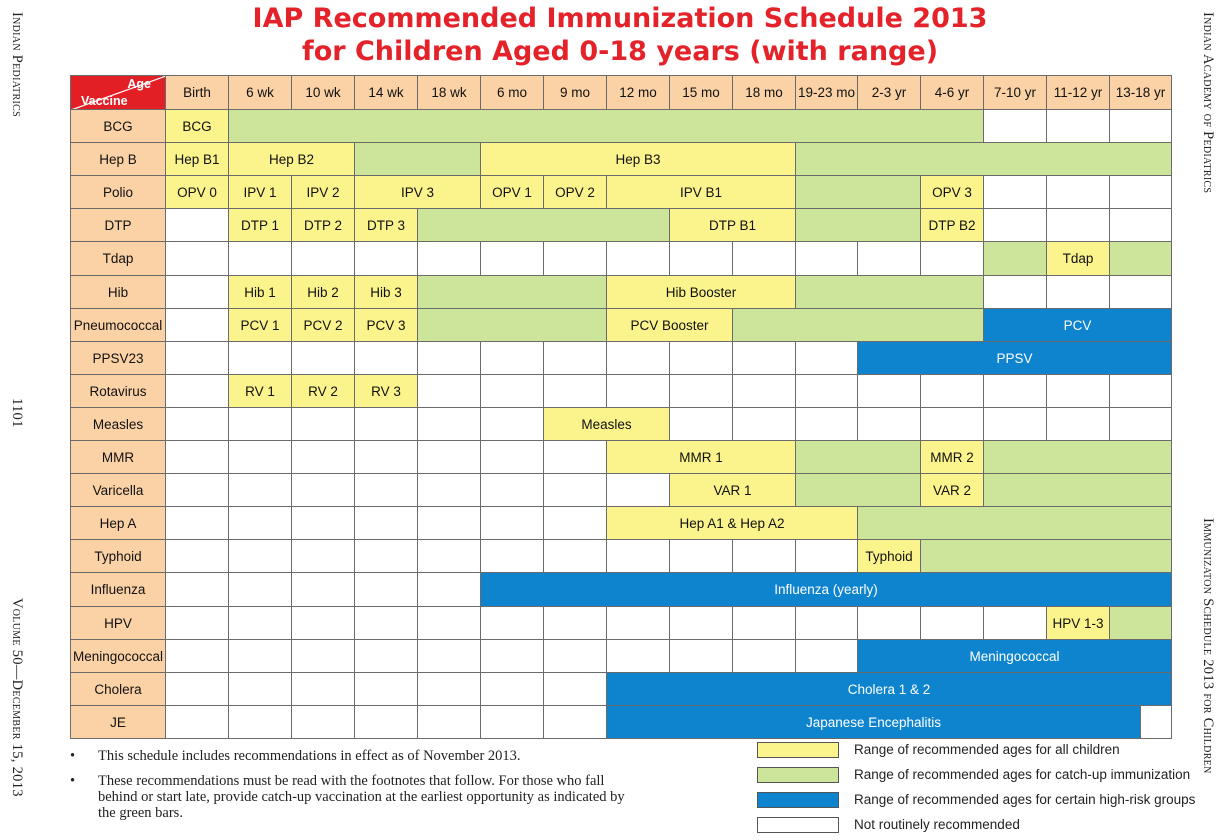  Describe the element at coordinates (669, 325) in the screenshot. I see `schedule-bar-pcv-booster: PCV Booster` at that location.